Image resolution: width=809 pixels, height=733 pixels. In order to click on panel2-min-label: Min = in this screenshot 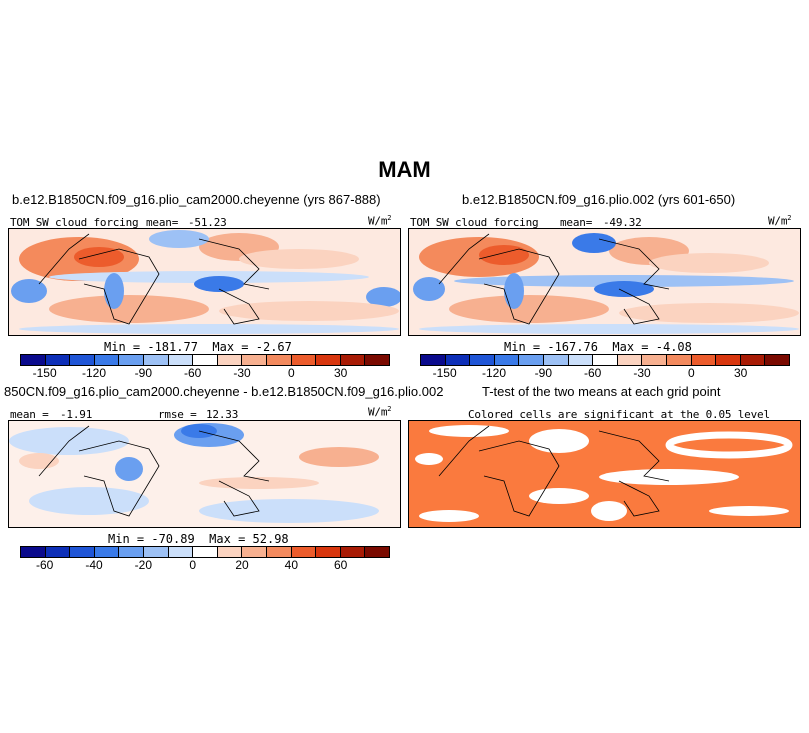, I will do `click(522, 347)`.